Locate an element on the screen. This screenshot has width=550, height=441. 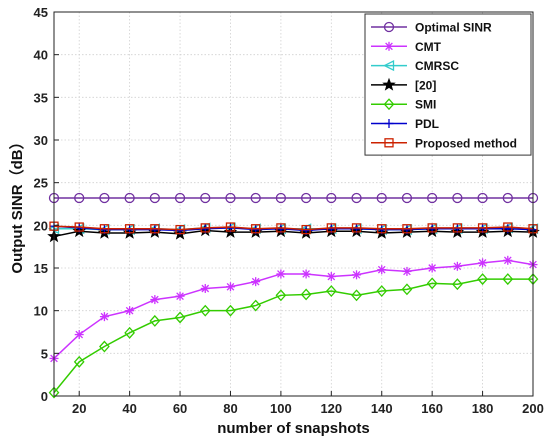
y-tick-label: 10 is located at coordinates (41, 311).